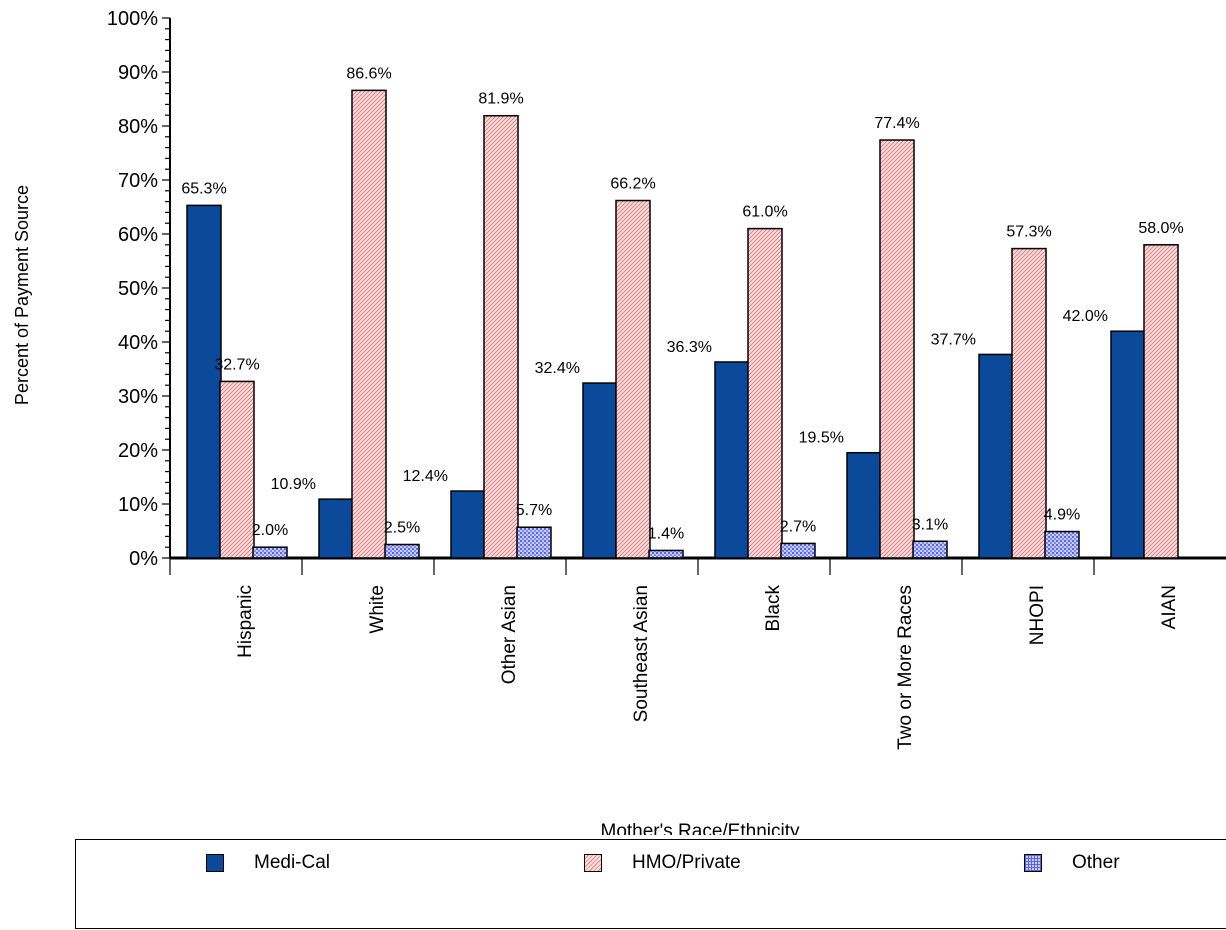  I want to click on y-tick-label: 0%, so click(143, 559).